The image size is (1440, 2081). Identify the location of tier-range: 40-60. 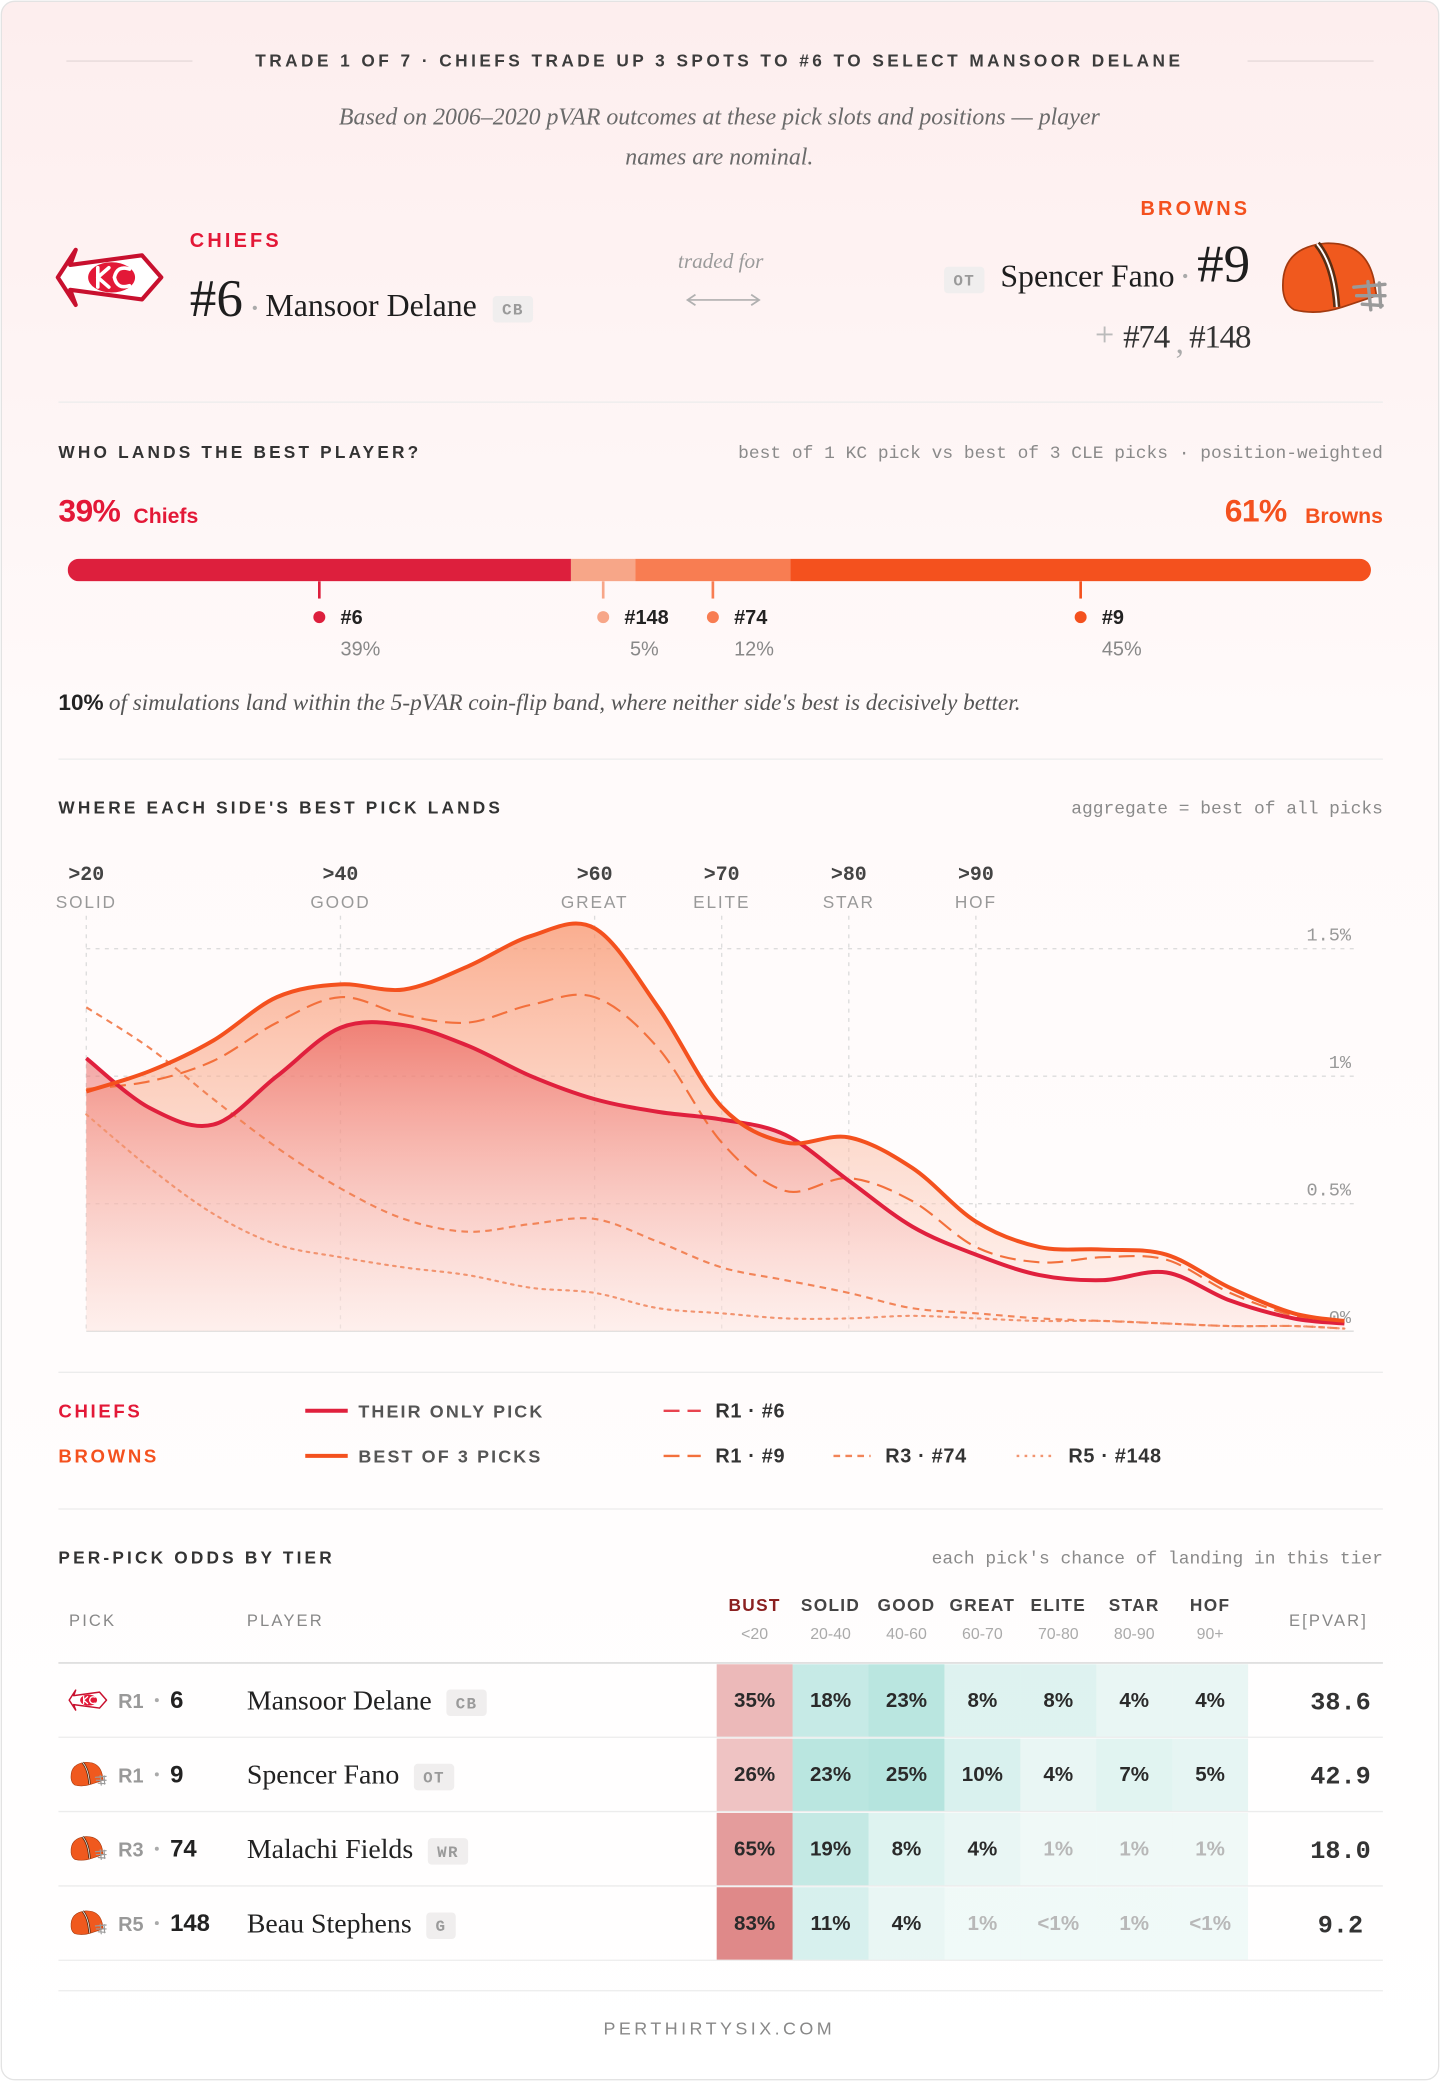
(906, 1634).